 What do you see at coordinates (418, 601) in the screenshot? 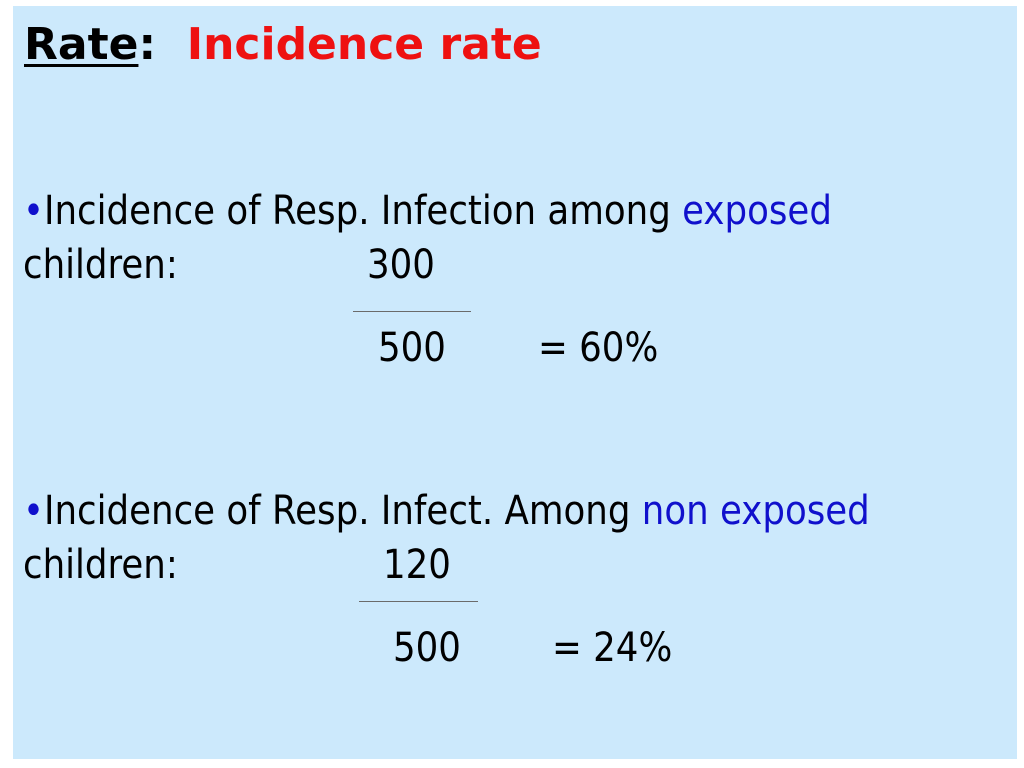
I see `item2-fraction-line` at bounding box center [418, 601].